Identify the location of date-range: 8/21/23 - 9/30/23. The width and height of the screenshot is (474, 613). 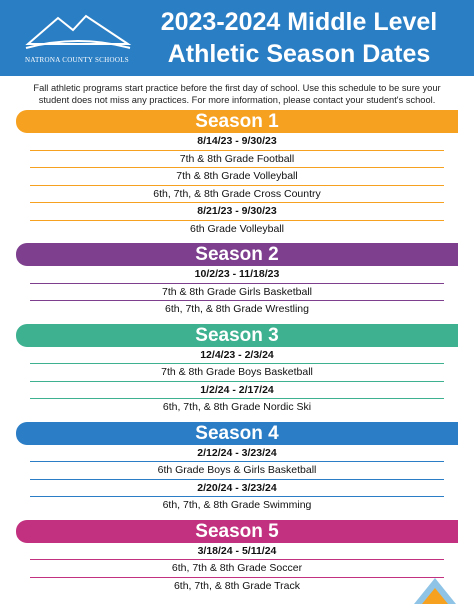
(237, 212).